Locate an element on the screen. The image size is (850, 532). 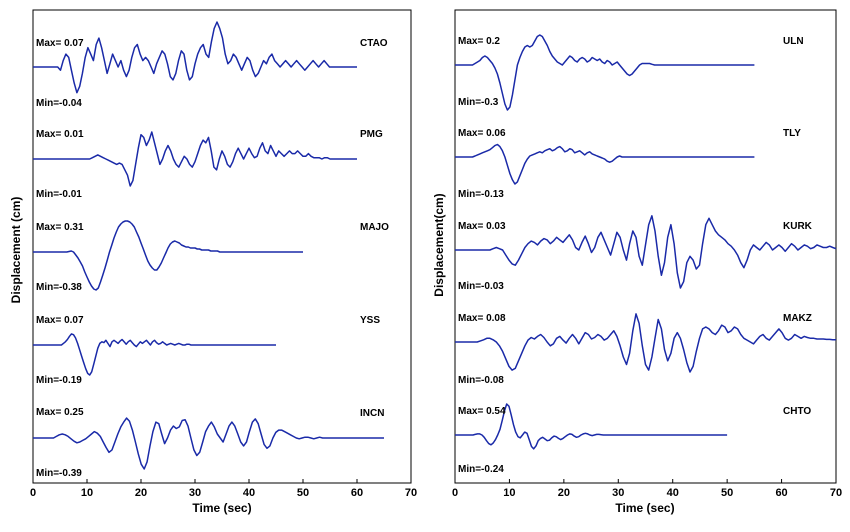
left-y-axis-label: Displacement (cm) is located at coordinates (16, 250).